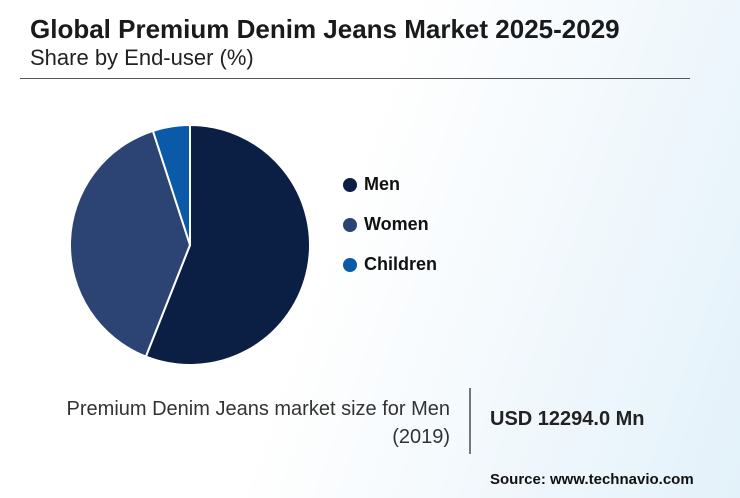  Describe the element at coordinates (142, 57) in the screenshot. I see `chart-subtitle: Share by End-user (%)` at that location.